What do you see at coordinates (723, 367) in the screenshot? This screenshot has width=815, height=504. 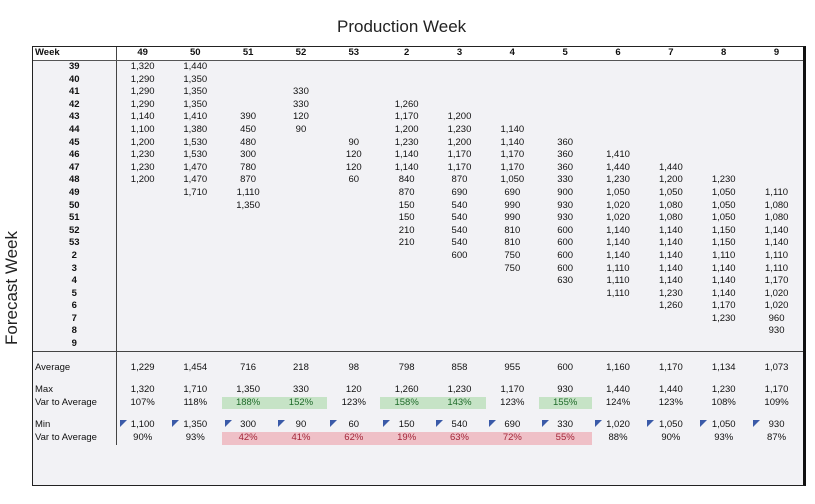 I see `stat-value-cell: 1,134` at bounding box center [723, 367].